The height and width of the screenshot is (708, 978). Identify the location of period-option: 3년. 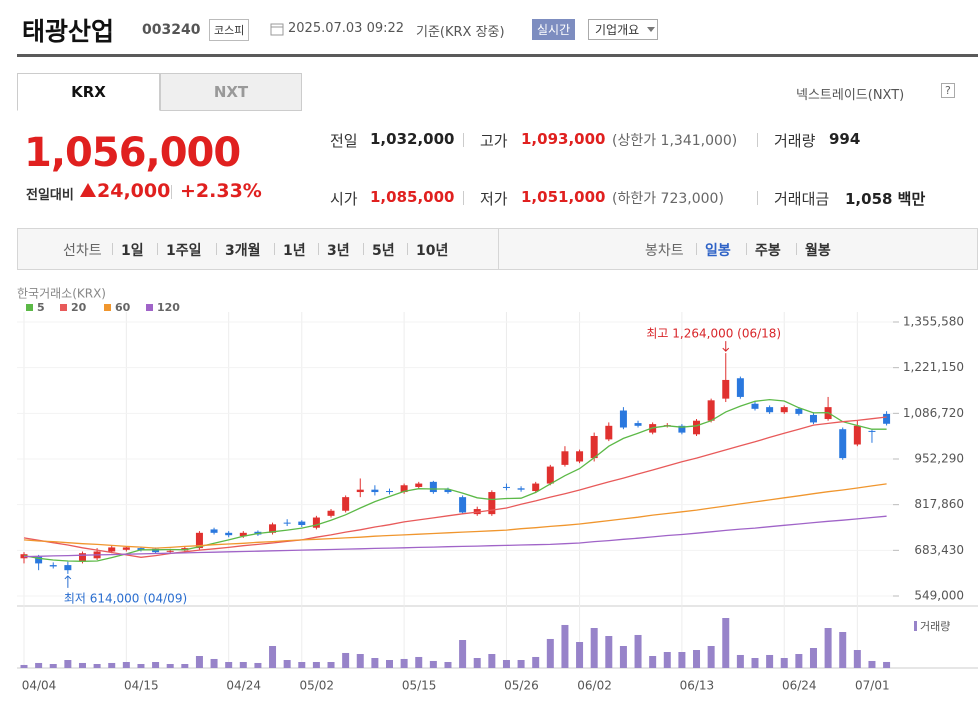
(338, 251).